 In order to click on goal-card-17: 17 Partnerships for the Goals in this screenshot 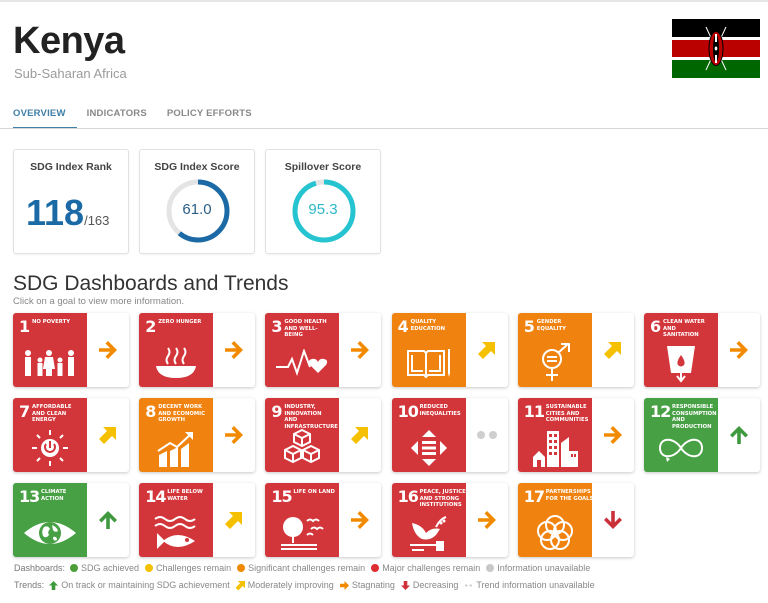, I will do `click(575, 520)`.